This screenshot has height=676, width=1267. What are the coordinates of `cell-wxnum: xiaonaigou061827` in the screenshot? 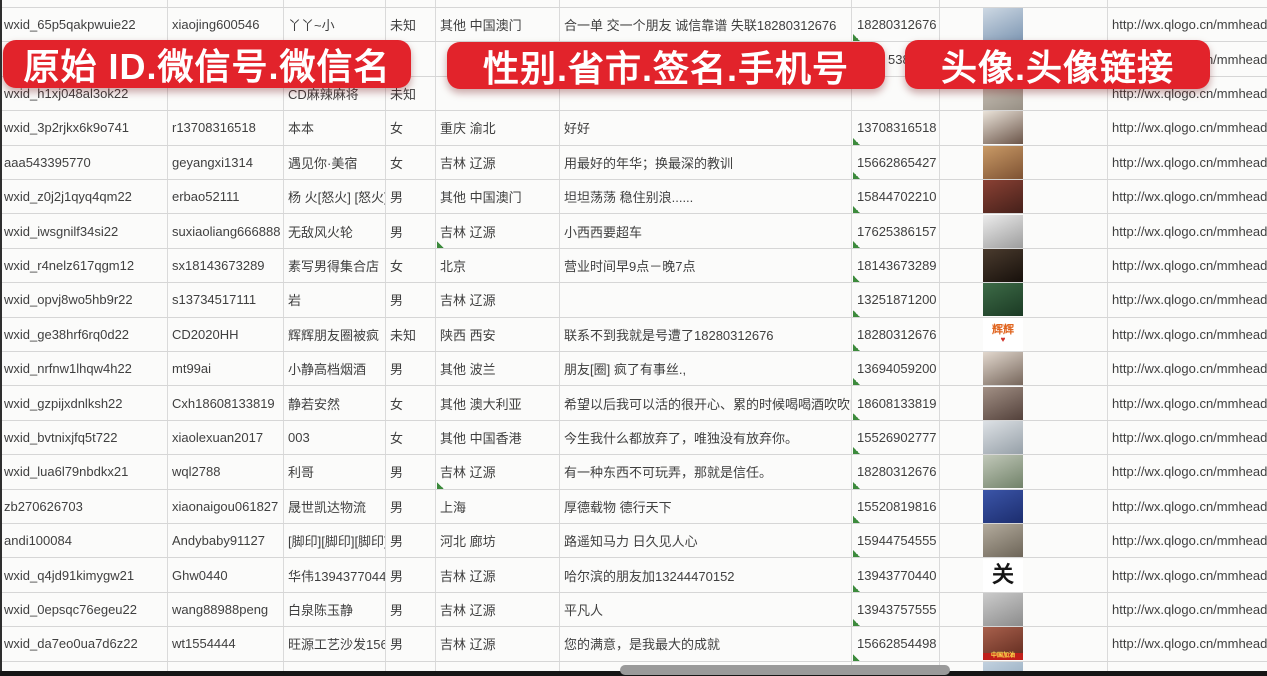 It's located at (226, 506).